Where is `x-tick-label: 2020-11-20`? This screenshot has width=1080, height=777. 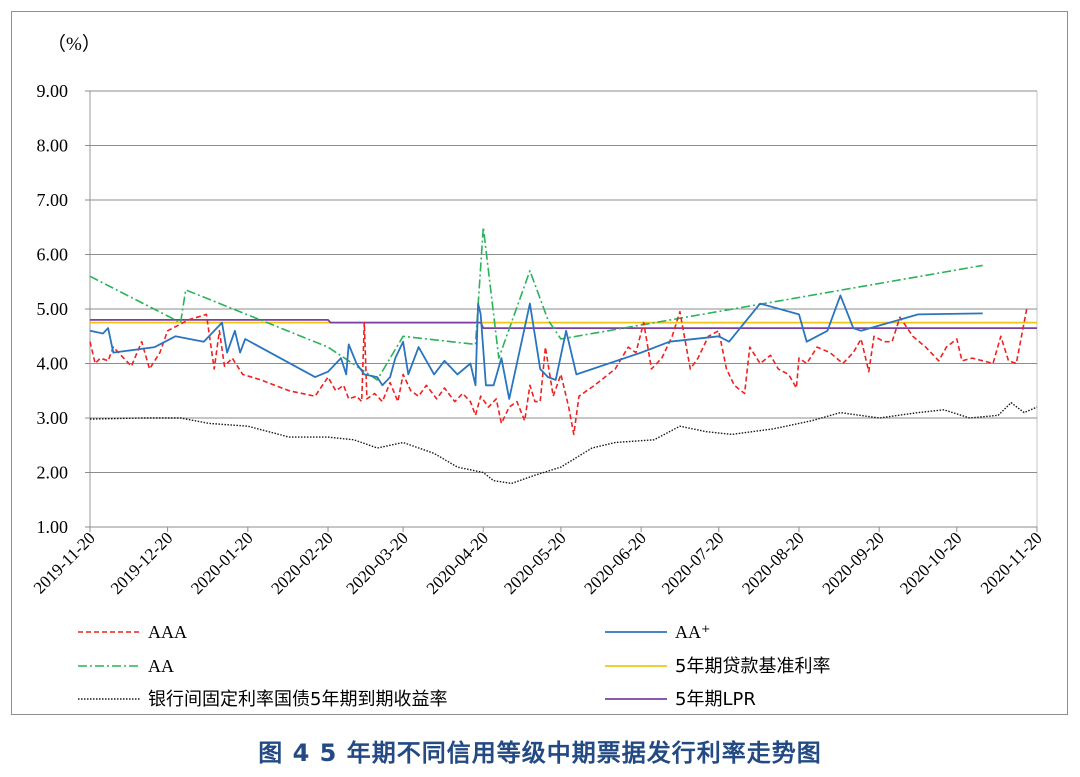 x-tick-label: 2020-11-20 is located at coordinates (1011, 562).